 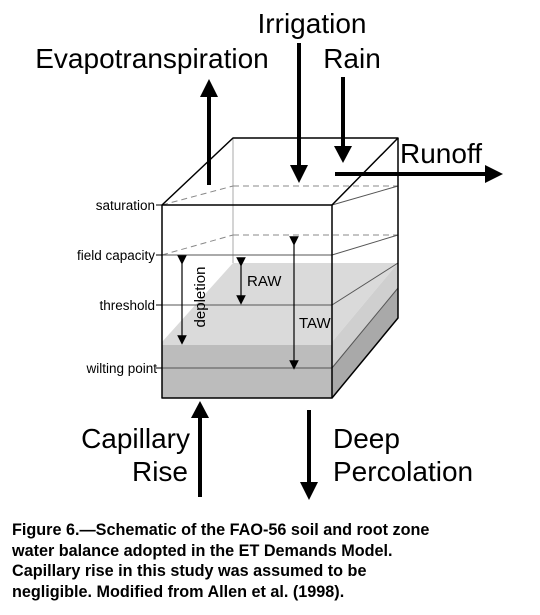 I want to click on root-zone-dark-front, so click(x=247, y=371).